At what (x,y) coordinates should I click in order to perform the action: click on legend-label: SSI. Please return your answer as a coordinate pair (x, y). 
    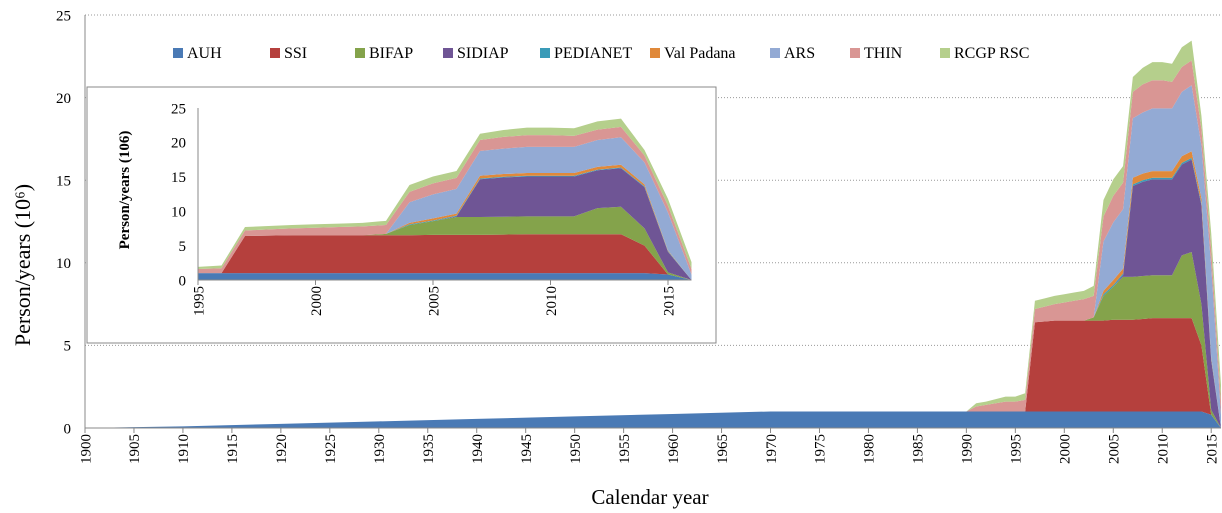
    Looking at the image, I should click on (295, 53).